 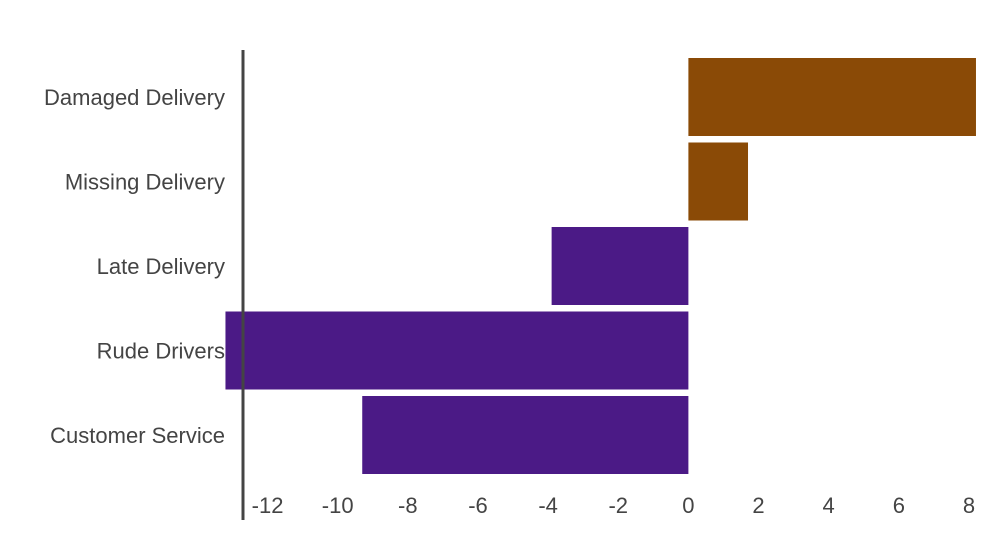 What do you see at coordinates (758, 505) in the screenshot?
I see `x-tick-label: 2` at bounding box center [758, 505].